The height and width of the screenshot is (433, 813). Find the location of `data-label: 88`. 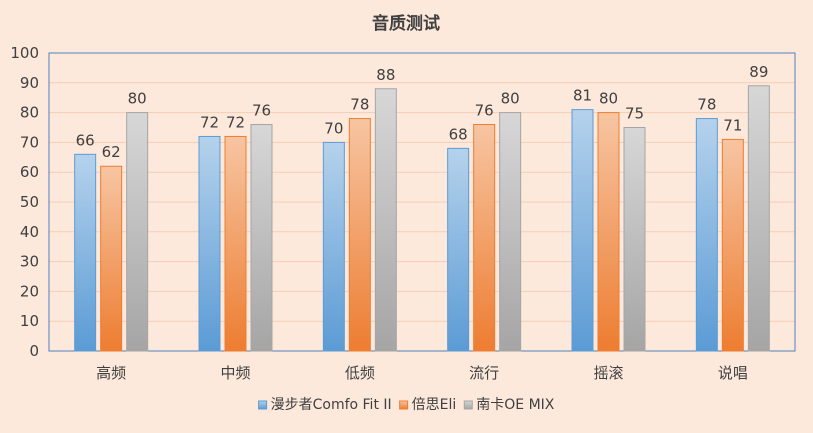

data-label: 88 is located at coordinates (385, 75).